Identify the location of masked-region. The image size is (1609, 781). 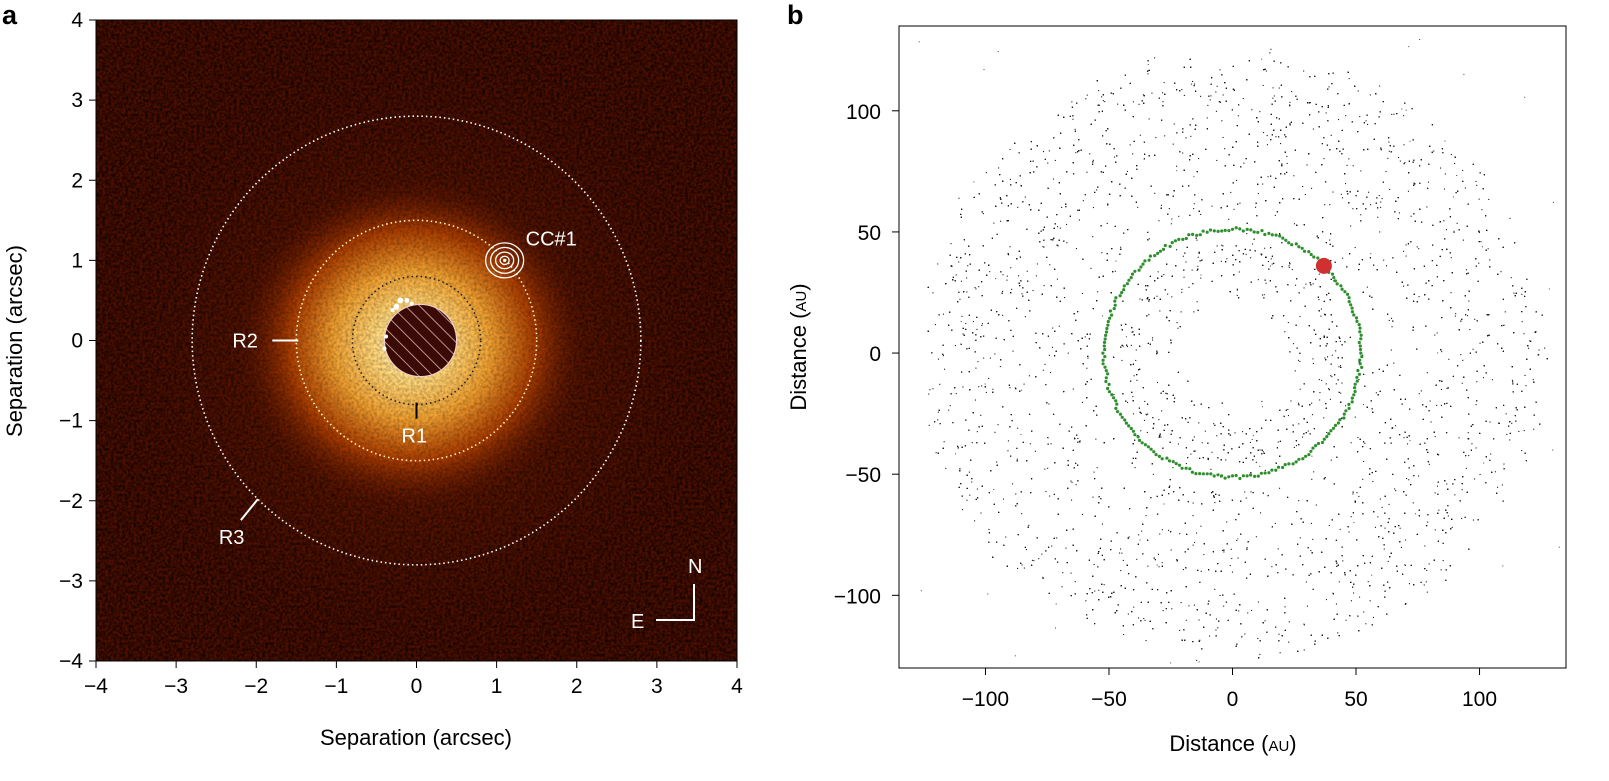
(420, 340).